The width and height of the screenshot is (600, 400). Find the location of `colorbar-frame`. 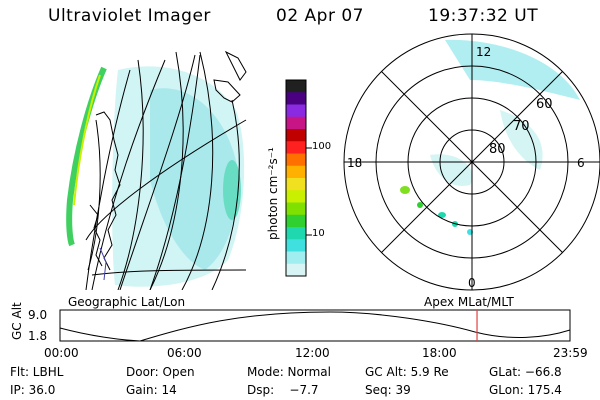

colorbar-frame is located at coordinates (296, 178).